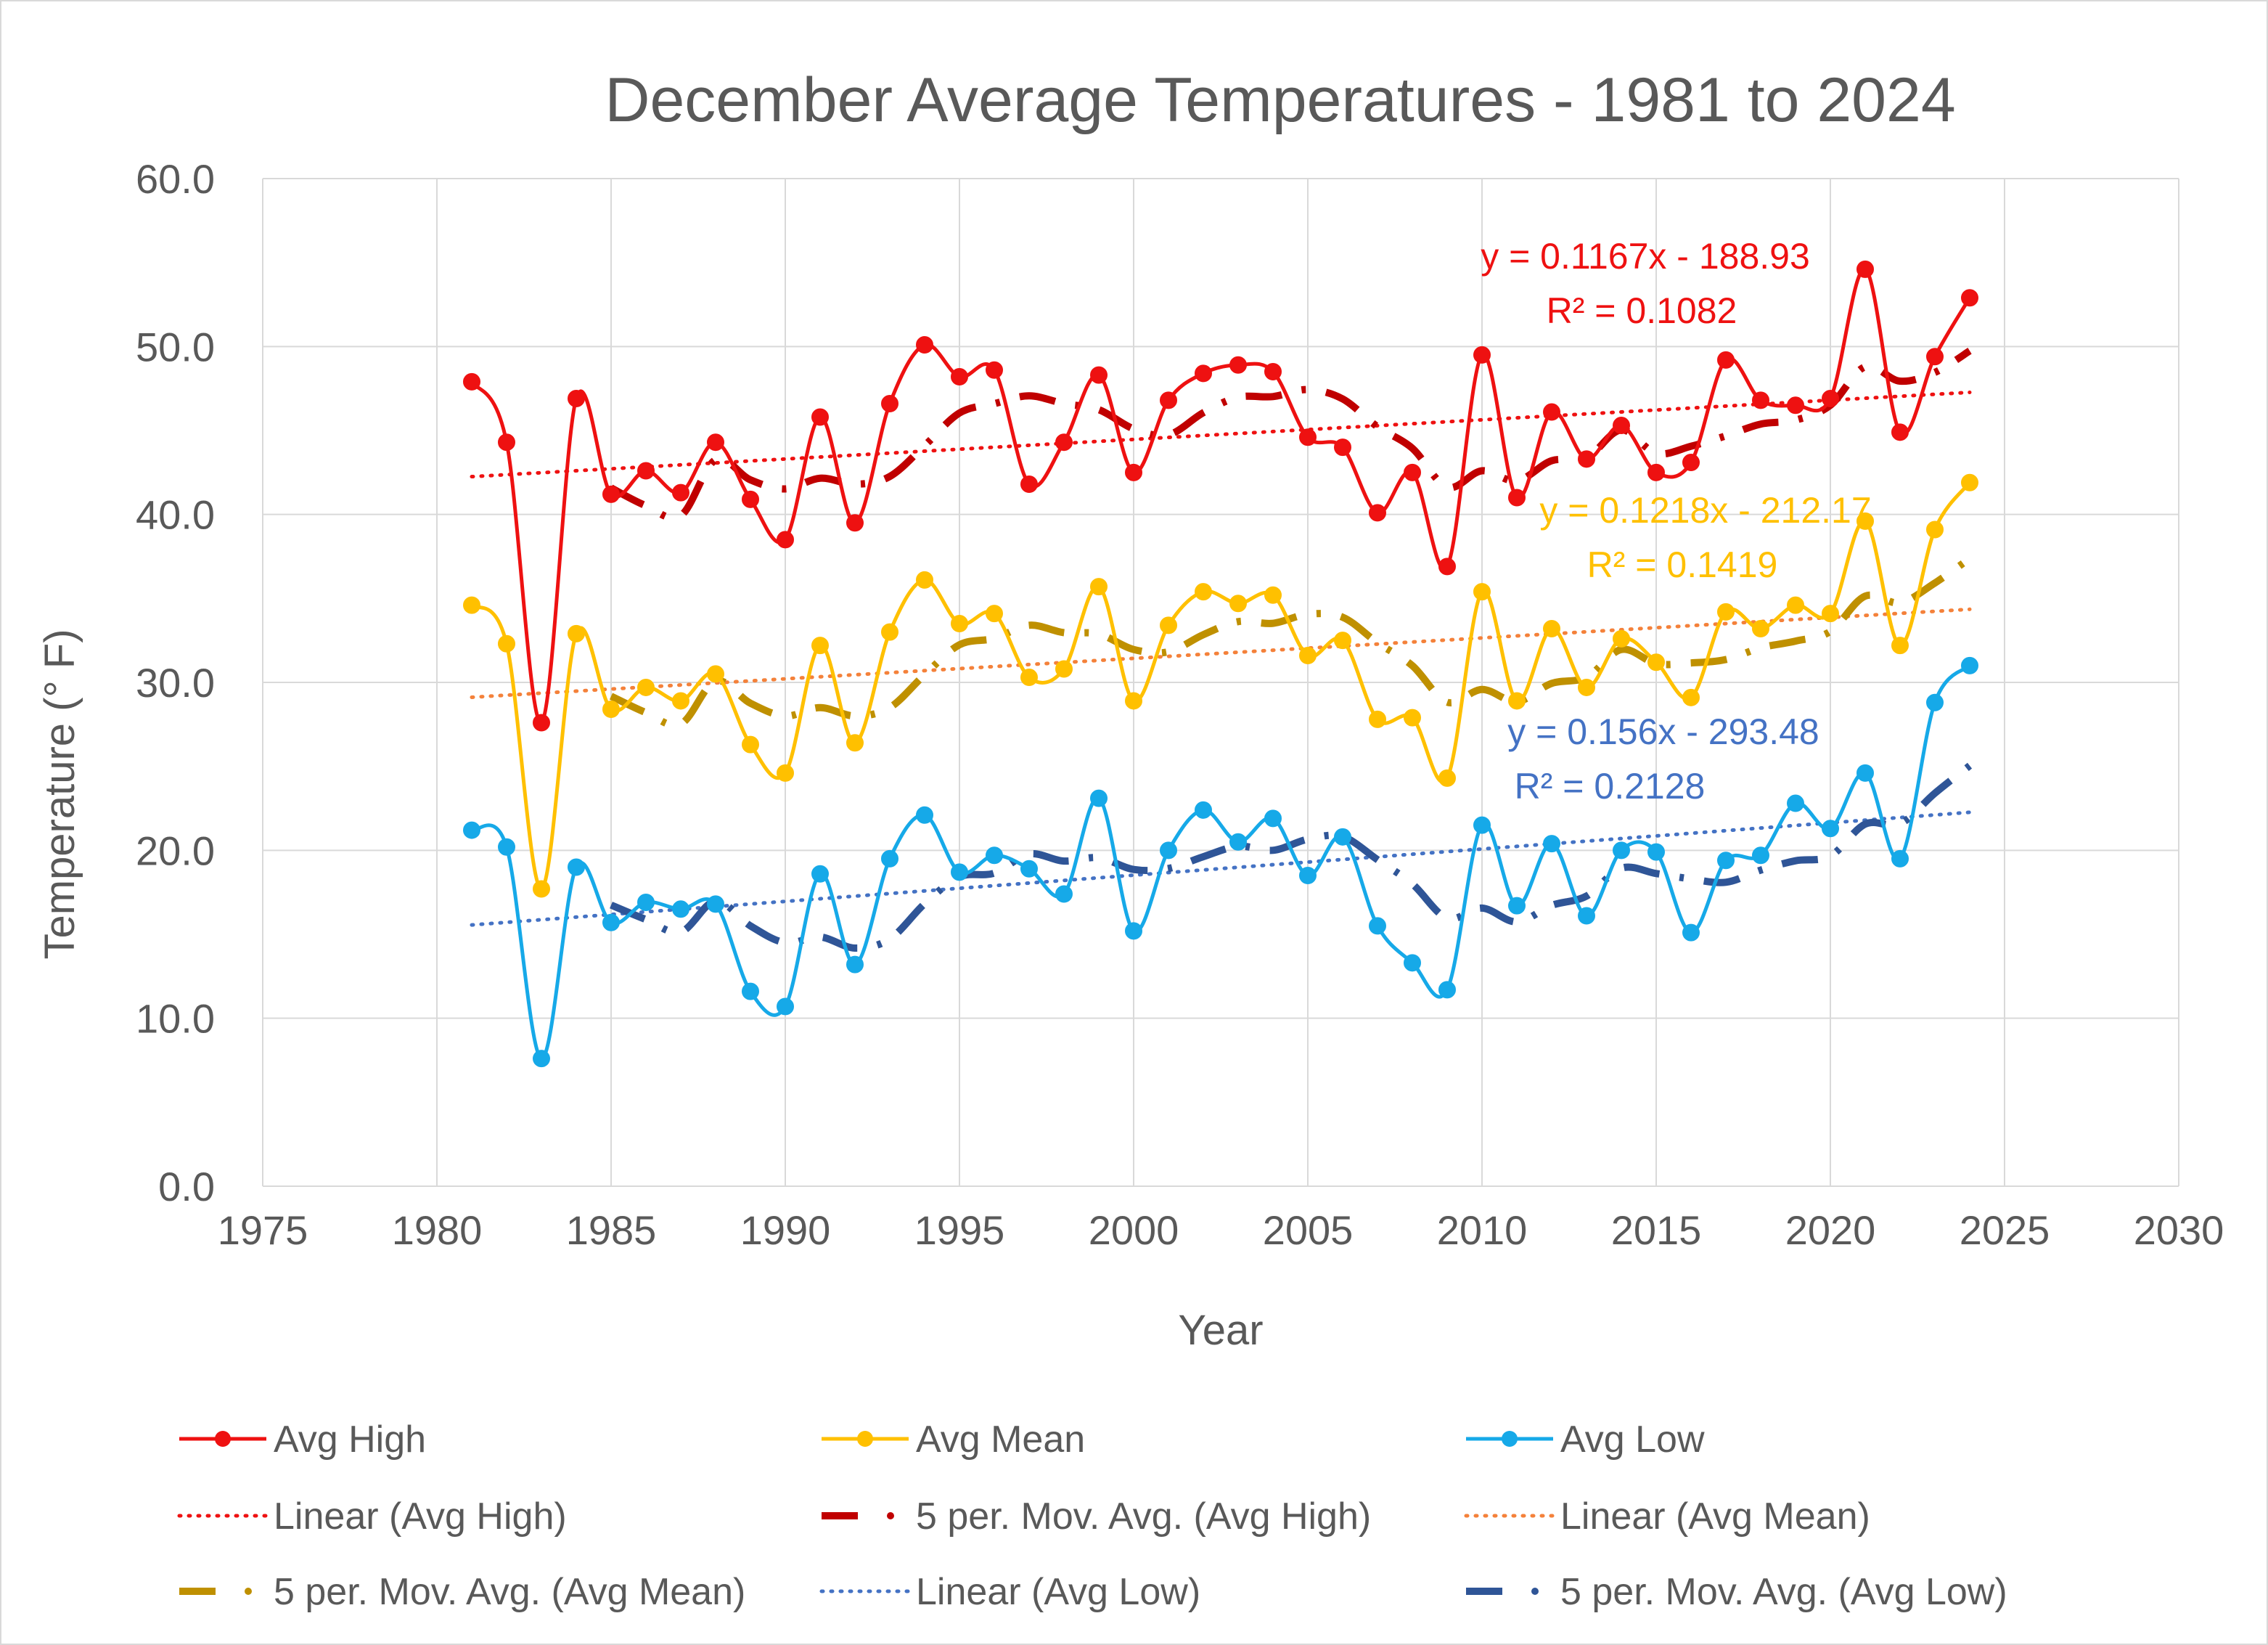 This screenshot has height=1645, width=2268. What do you see at coordinates (1029, 869) in the screenshot?
I see `data-point-avg-low-1997` at bounding box center [1029, 869].